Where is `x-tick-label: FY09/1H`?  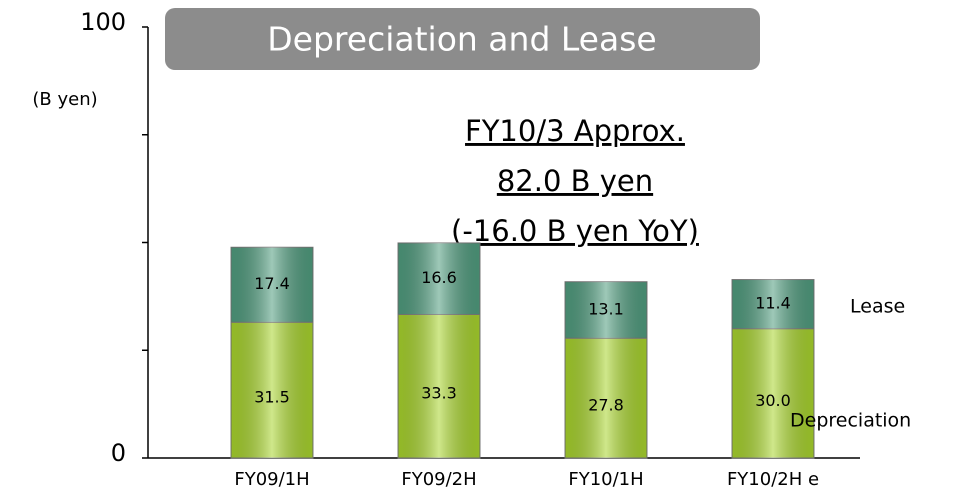
x-tick-label: FY09/1H is located at coordinates (271, 479).